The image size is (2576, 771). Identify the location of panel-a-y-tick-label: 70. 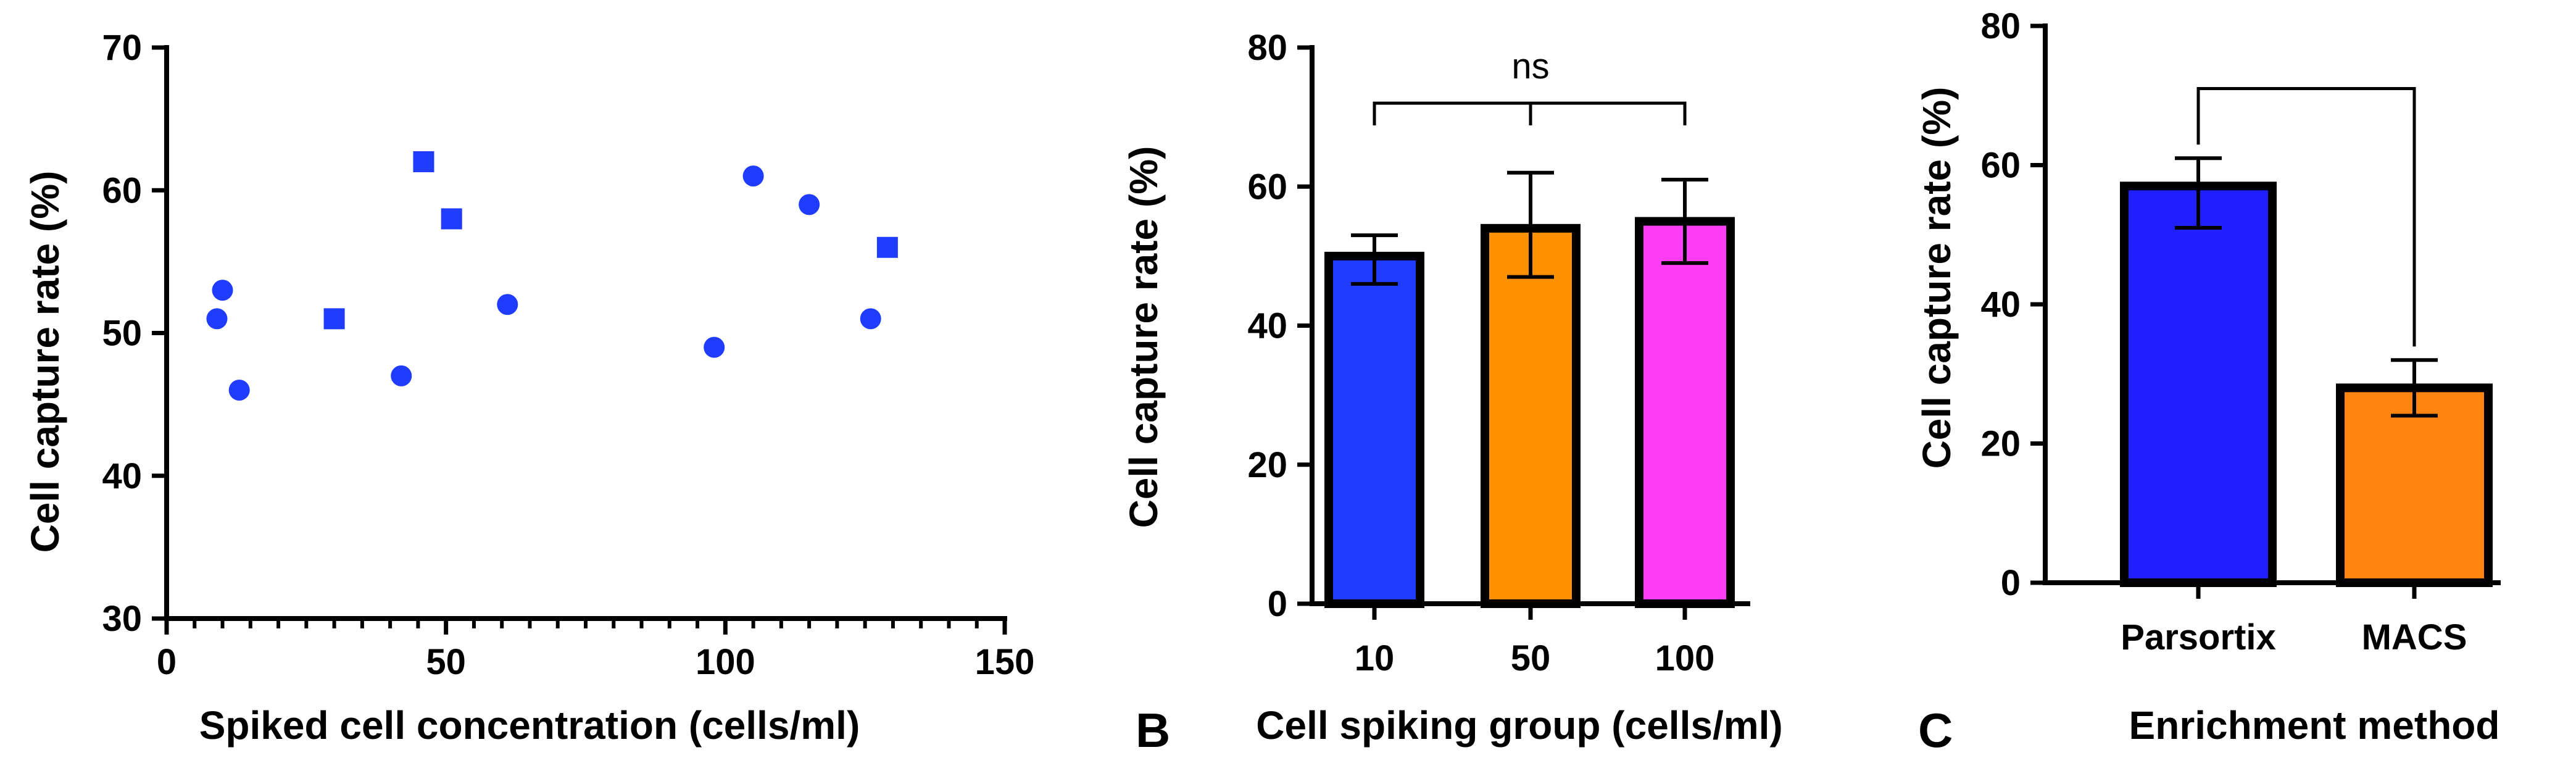
(122, 48).